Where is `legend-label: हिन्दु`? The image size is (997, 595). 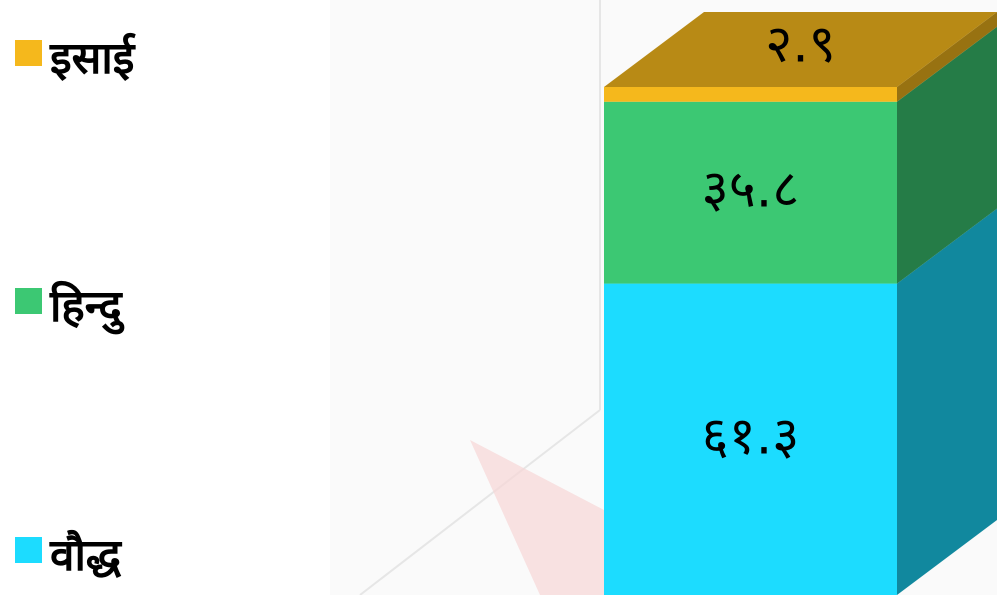
legend-label: हिन्दु is located at coordinates (86, 307).